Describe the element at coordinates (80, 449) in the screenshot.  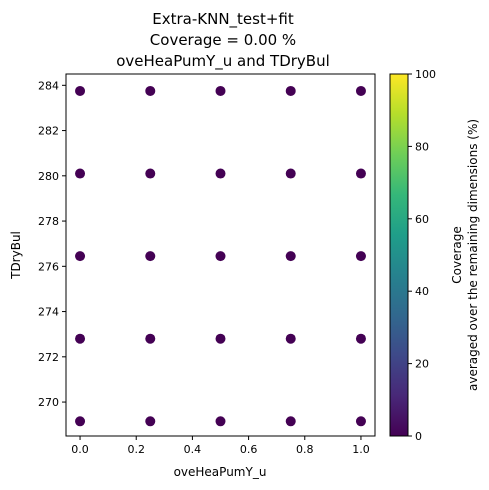
I see `x-tick-label: 0.0` at that location.